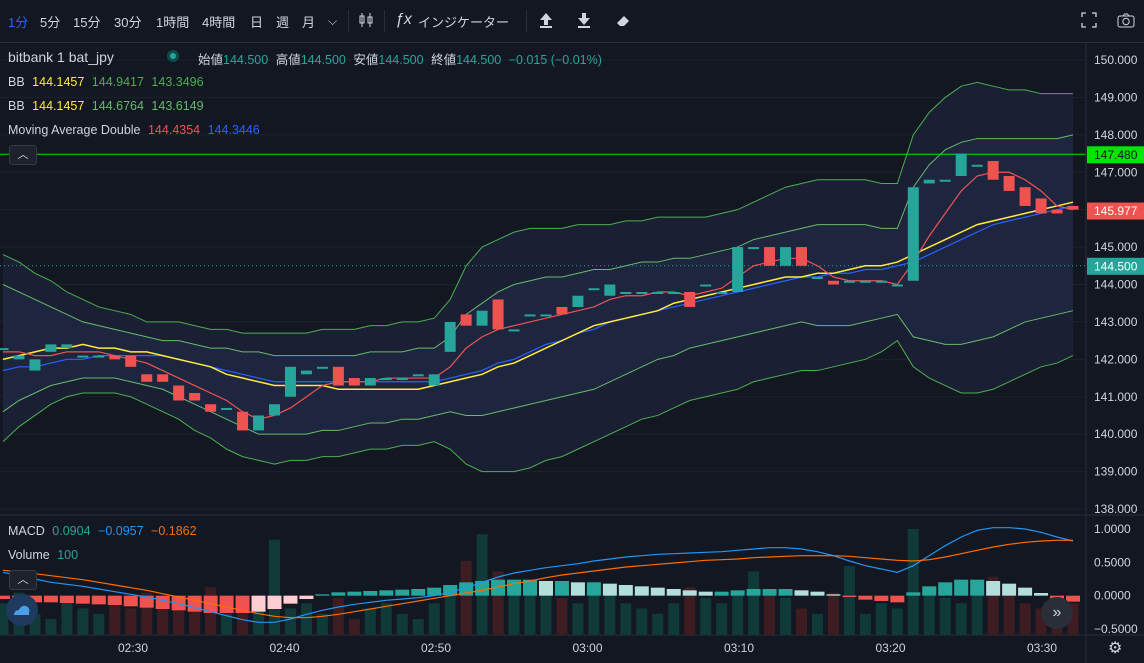 Image resolution: width=1144 pixels, height=663 pixels. Describe the element at coordinates (50, 22) in the screenshot. I see `interval-5m-button: 5分` at that location.